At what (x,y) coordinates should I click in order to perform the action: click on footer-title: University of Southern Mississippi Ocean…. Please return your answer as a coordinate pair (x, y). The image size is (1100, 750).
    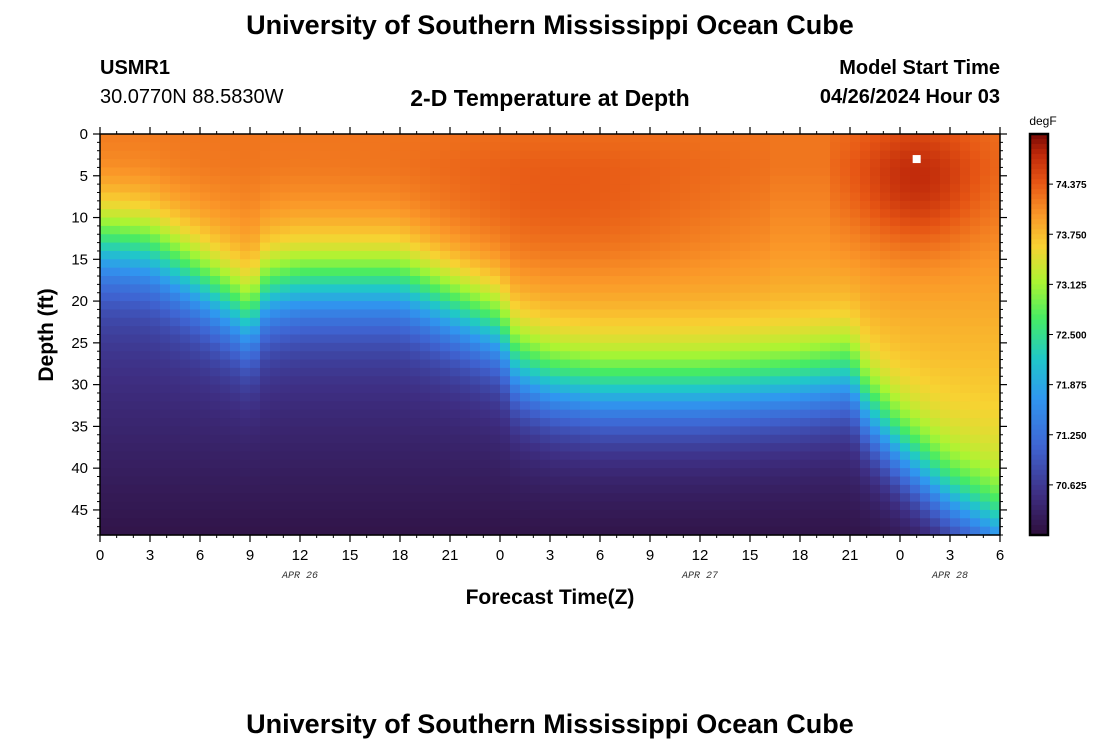
    Looking at the image, I should click on (550, 724).